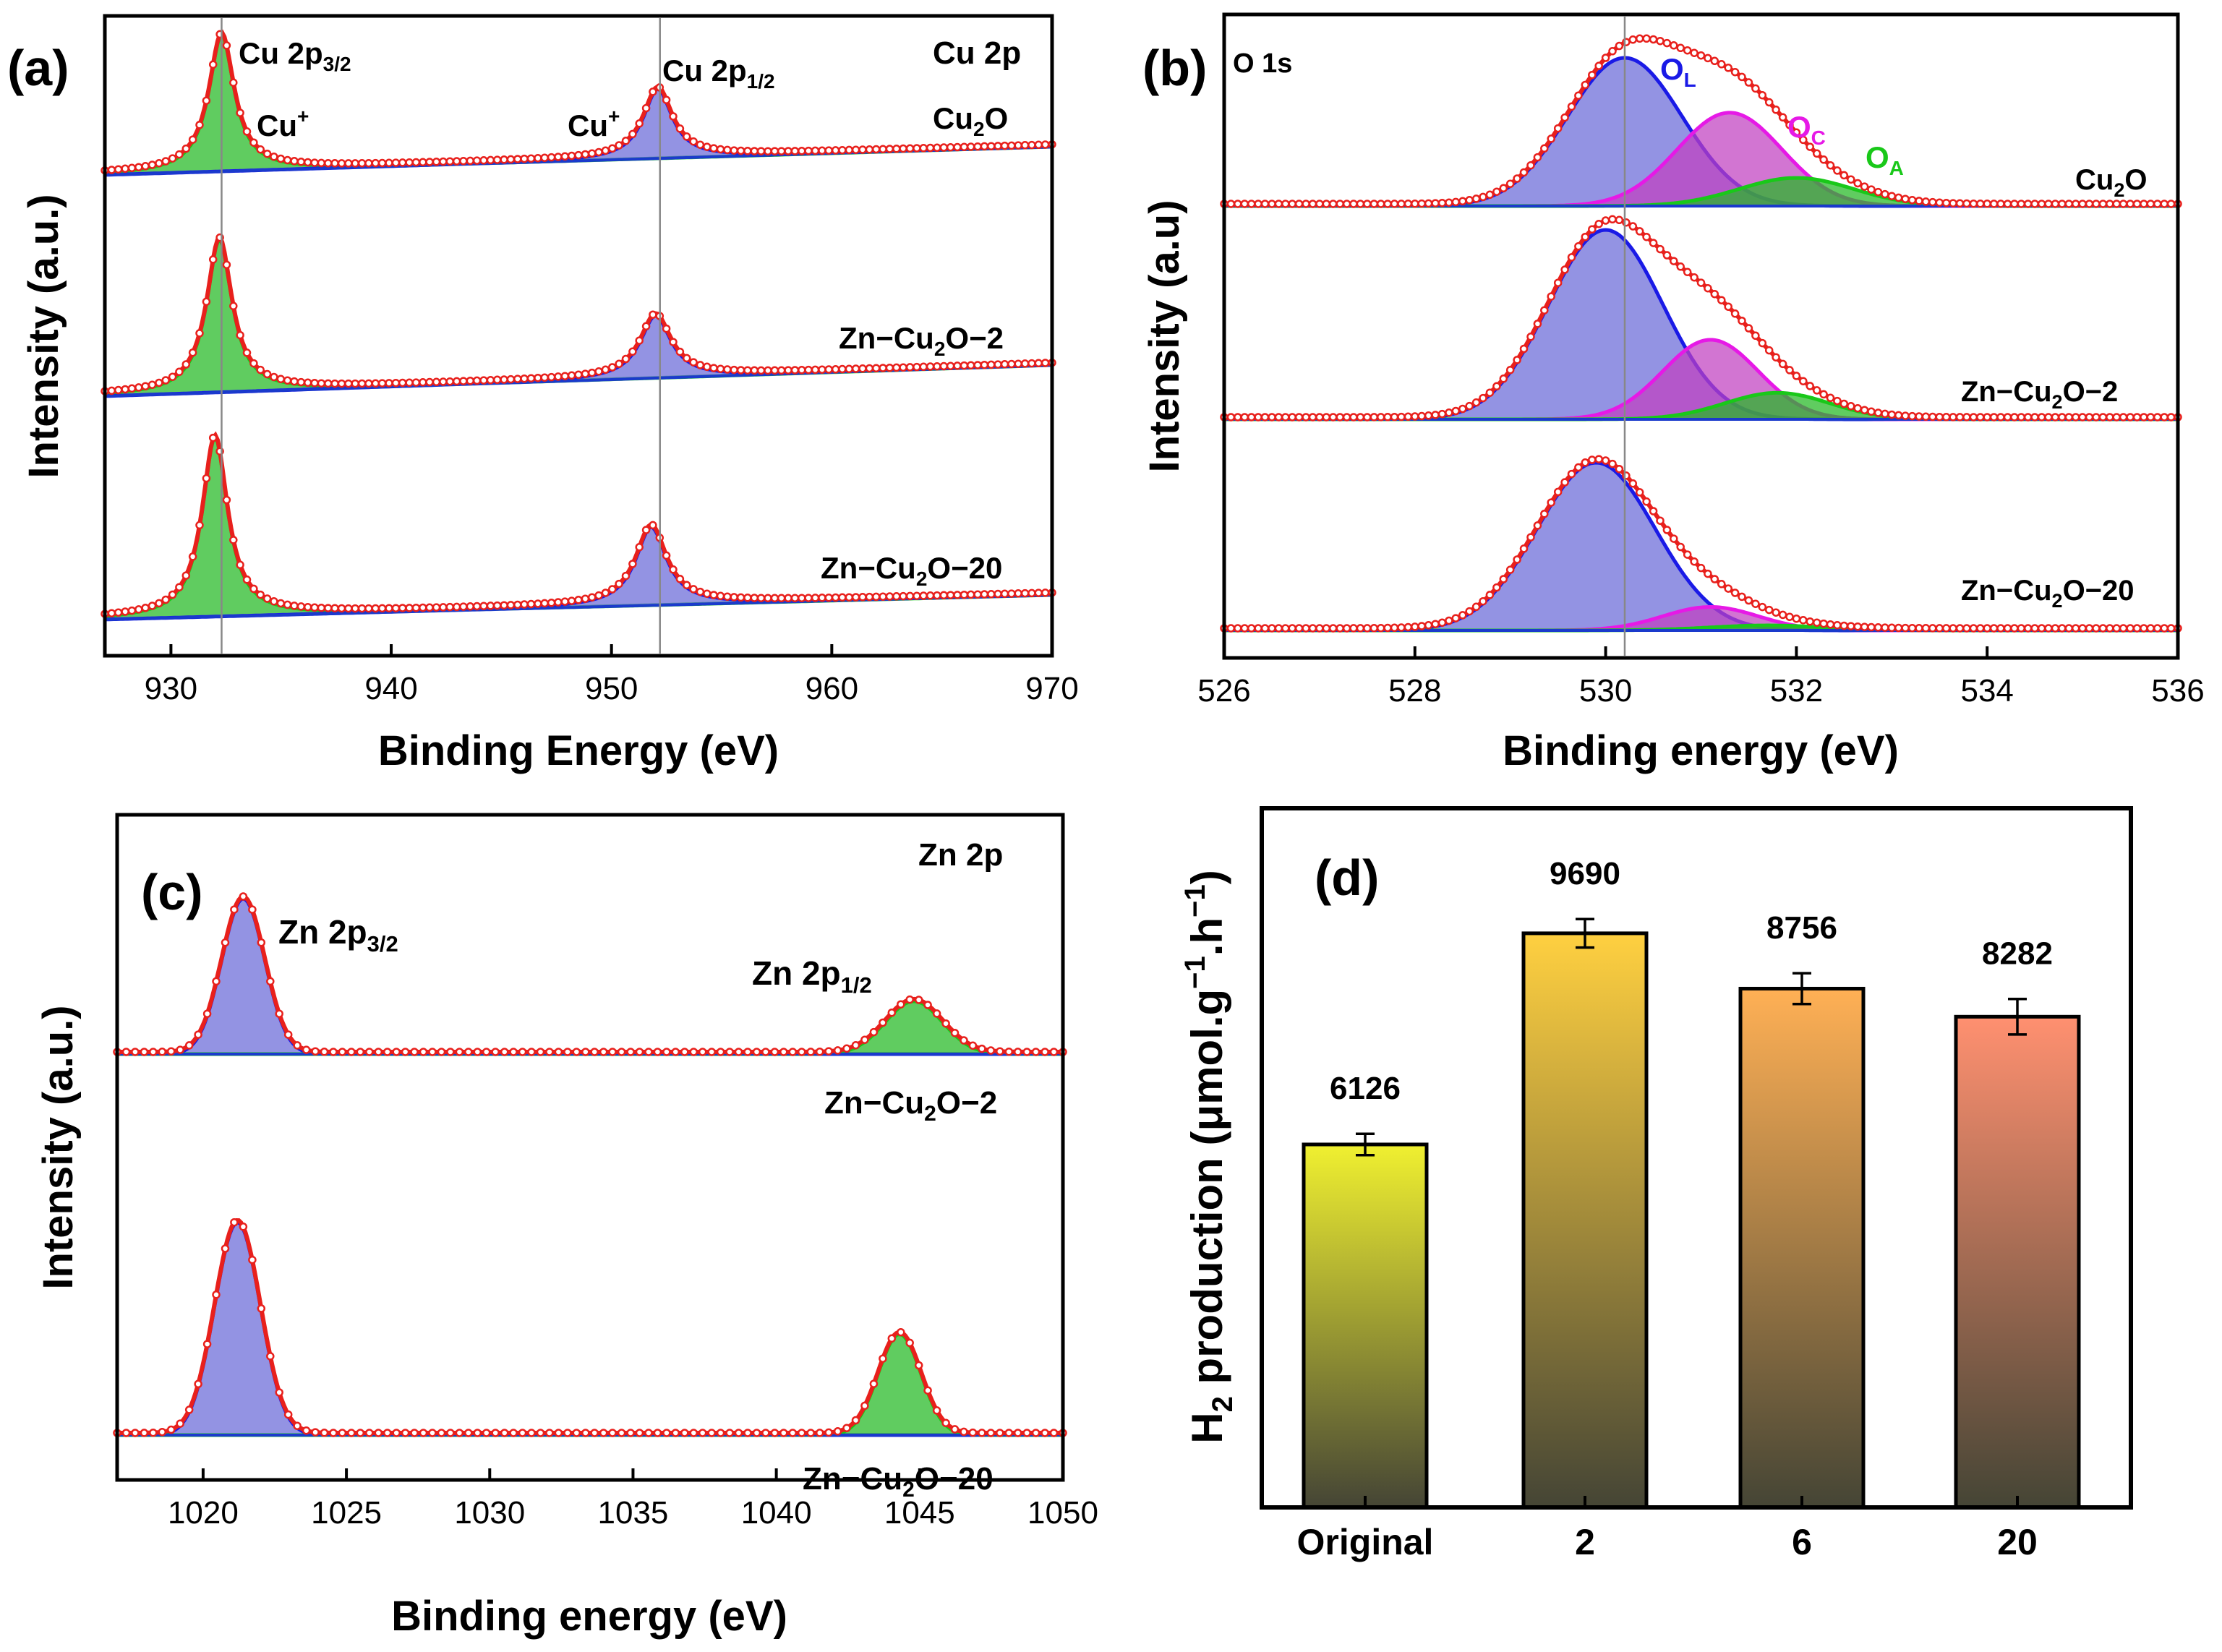 This screenshot has width=2222, height=1652. Describe the element at coordinates (172, 892) in the screenshot. I see `panel-c-label: (c)` at that location.